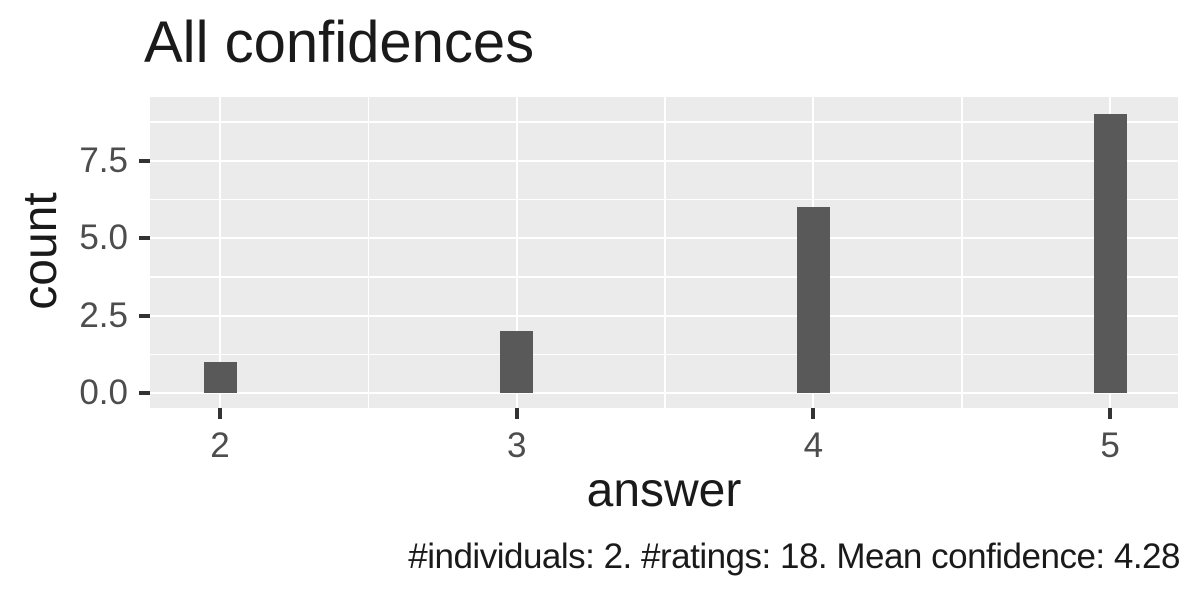  What do you see at coordinates (220, 445) in the screenshot?
I see `x-tick-label: 2` at bounding box center [220, 445].